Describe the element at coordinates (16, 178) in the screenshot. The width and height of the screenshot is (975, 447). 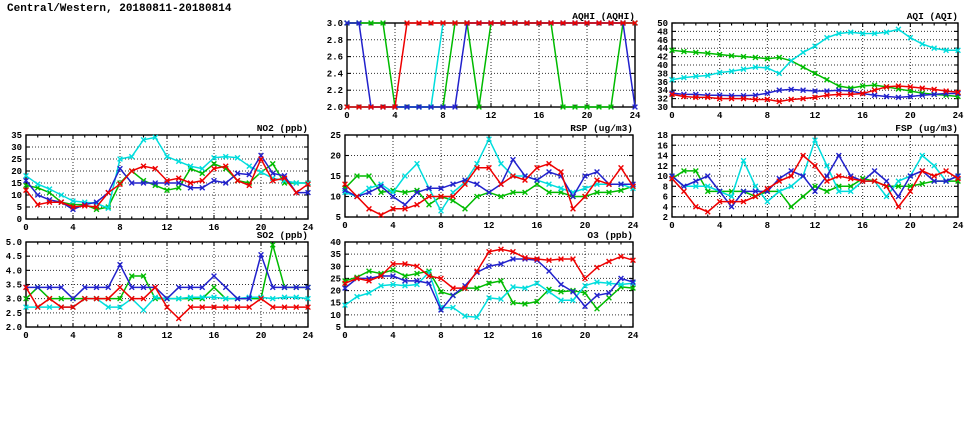
I see `no2-y-axis-labels: 35 30 25 20 15 10 5 0` at that location.